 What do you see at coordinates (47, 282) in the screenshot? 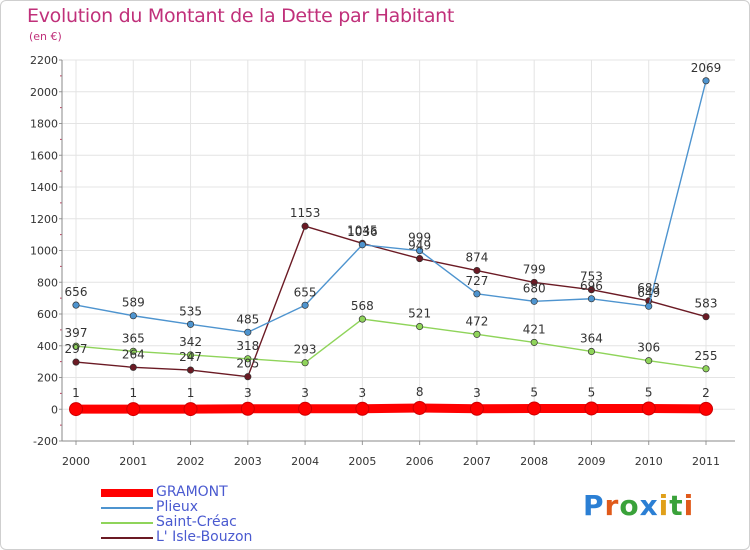
I see `y-tick-label: 800` at bounding box center [47, 282].